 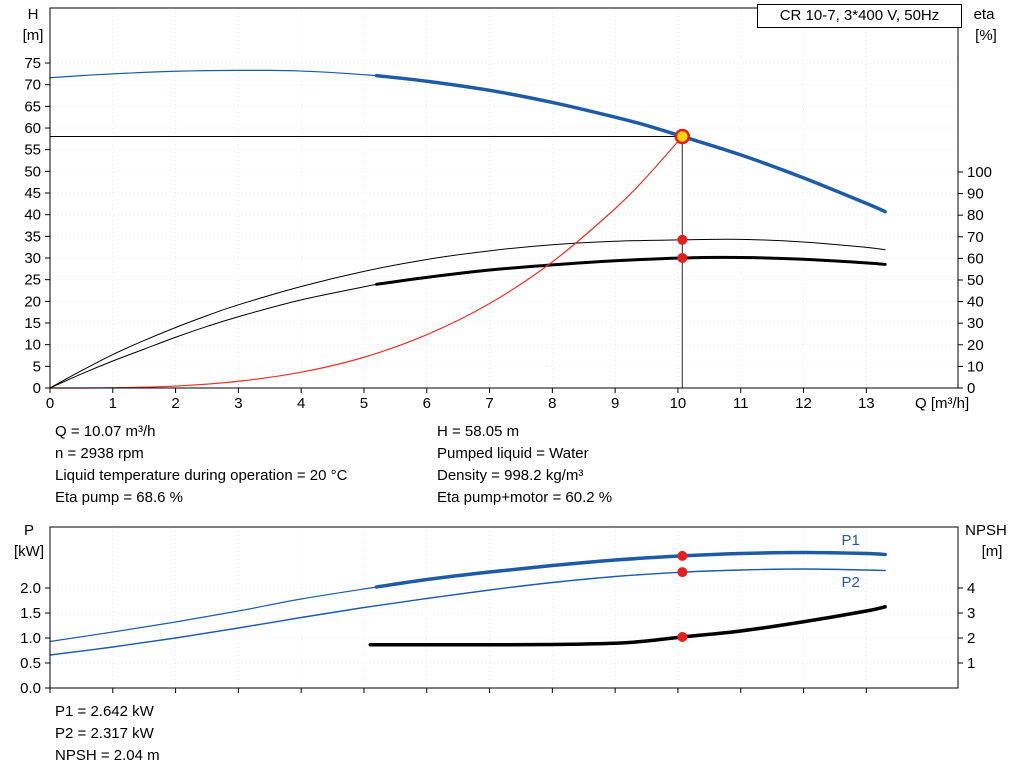 I want to click on eta-pump-motor-curve-extension, so click(x=213, y=336).